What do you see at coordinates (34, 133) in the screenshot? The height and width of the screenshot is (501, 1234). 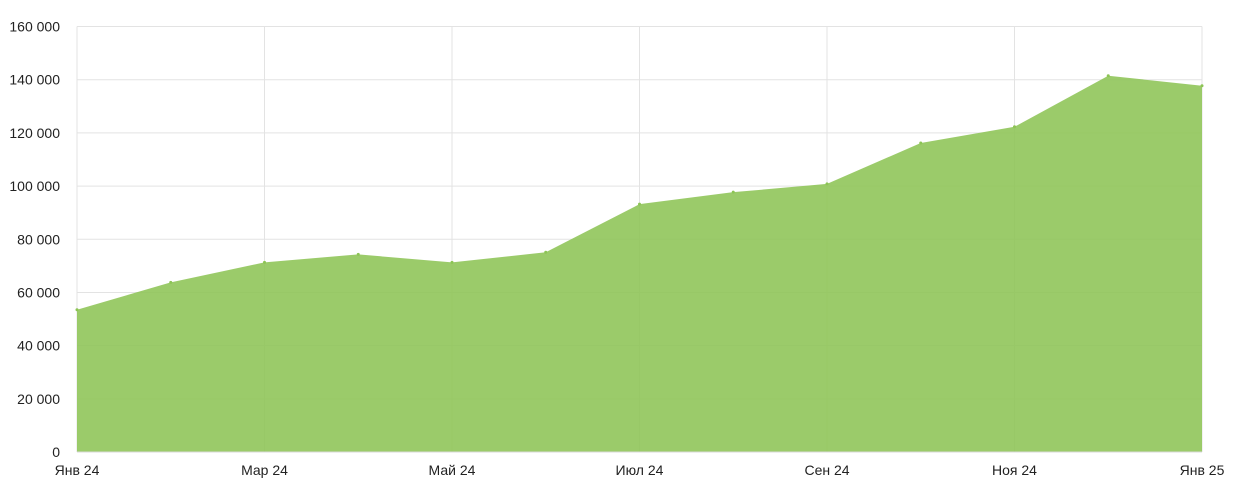 I see `y-tick-label: 120 000` at bounding box center [34, 133].